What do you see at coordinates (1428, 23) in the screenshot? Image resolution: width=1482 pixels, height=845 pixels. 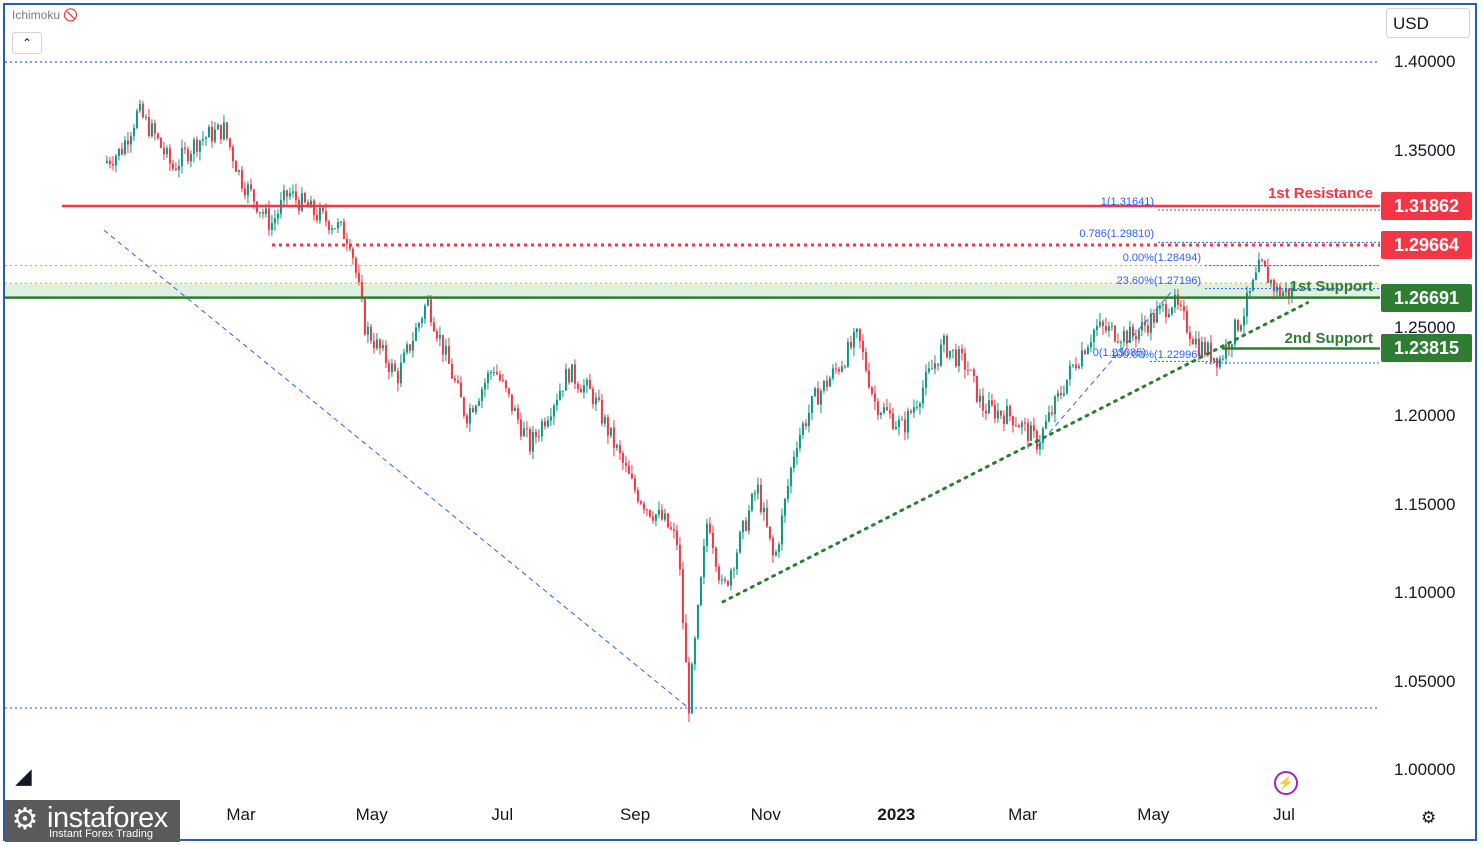 I see `currency-selector: USD` at bounding box center [1428, 23].